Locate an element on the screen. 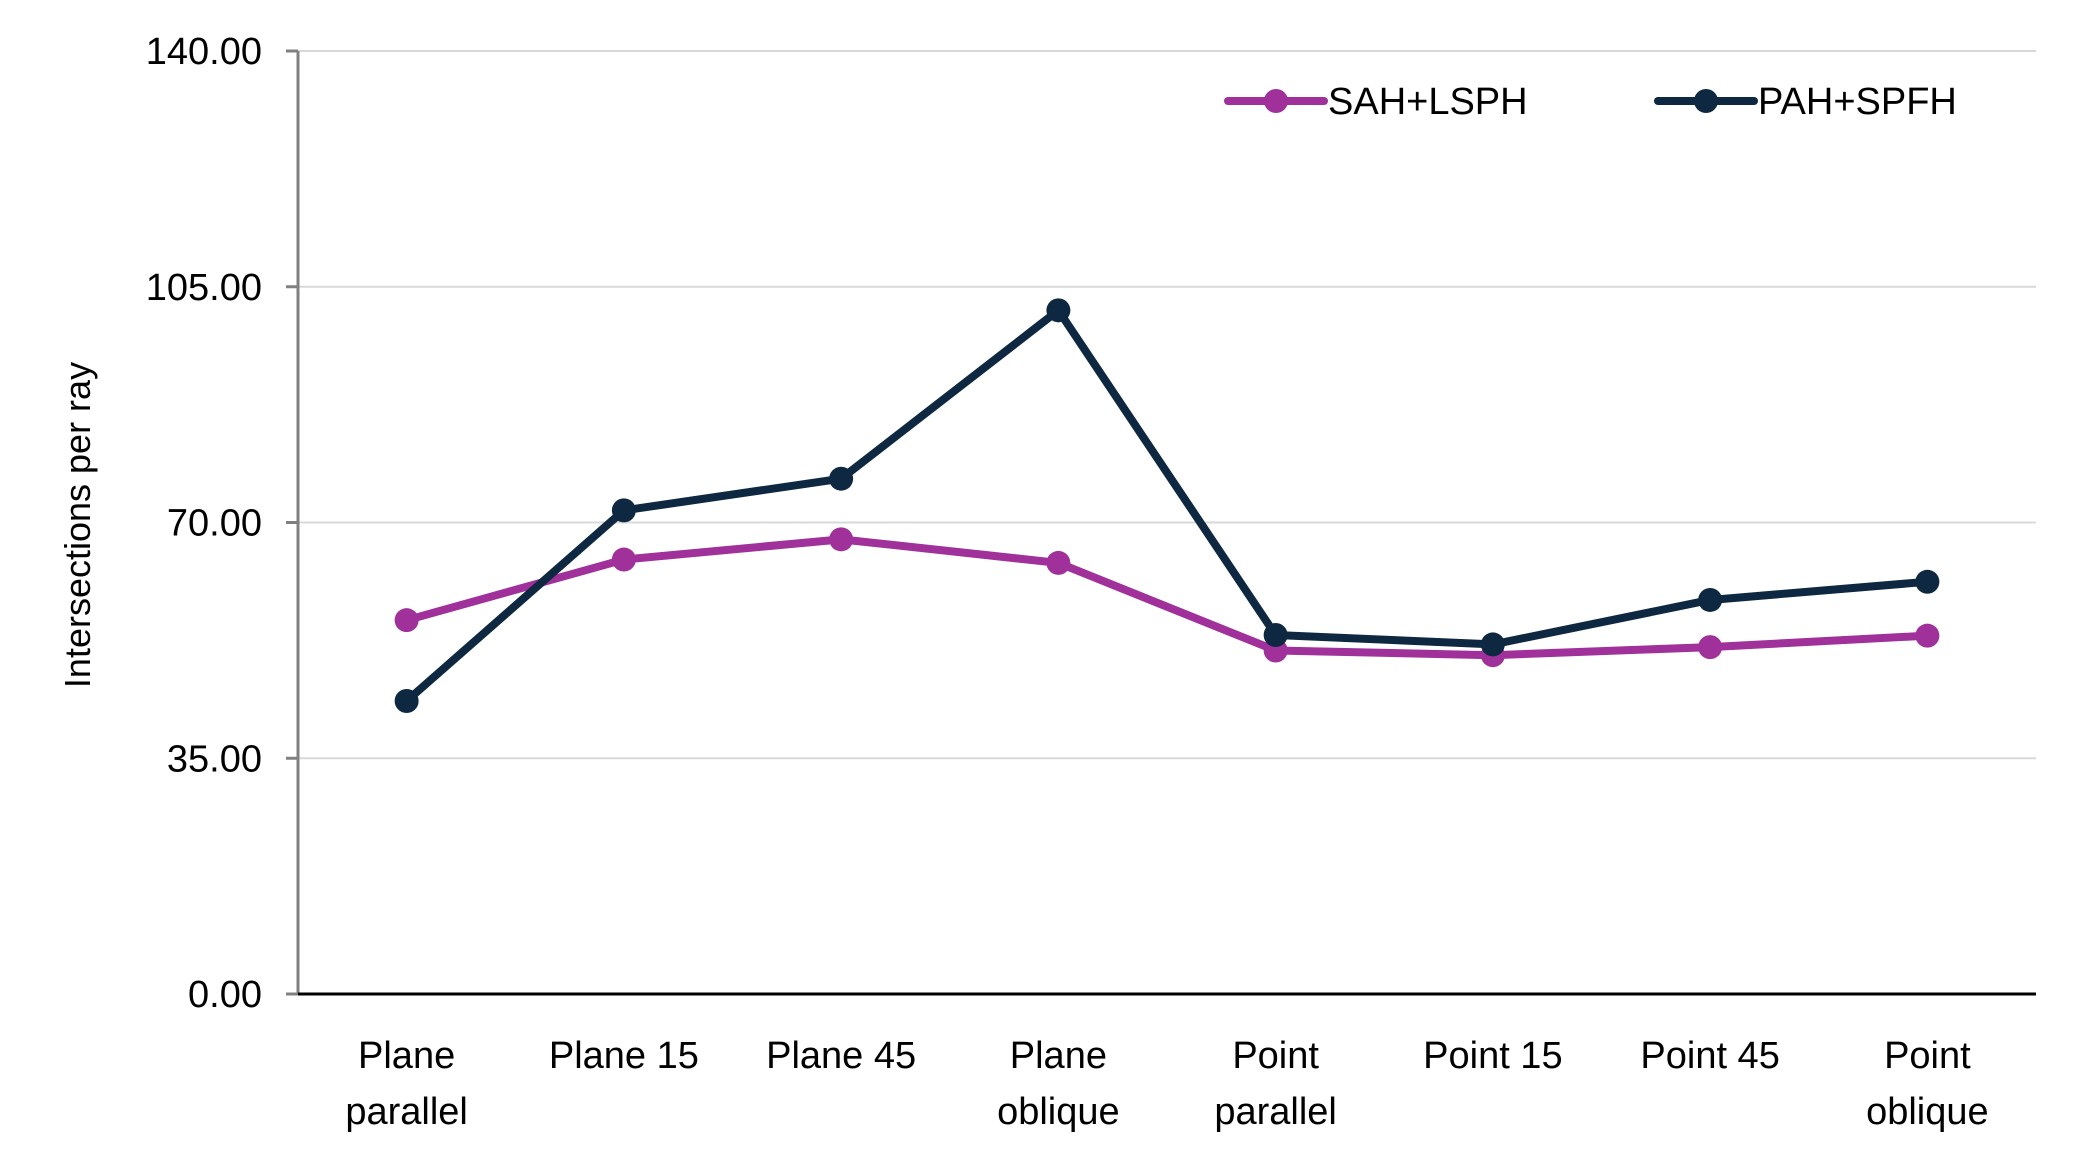 Image resolution: width=2076 pixels, height=1161 pixels. x-tick-label: Plane parallel is located at coordinates (406, 1084).